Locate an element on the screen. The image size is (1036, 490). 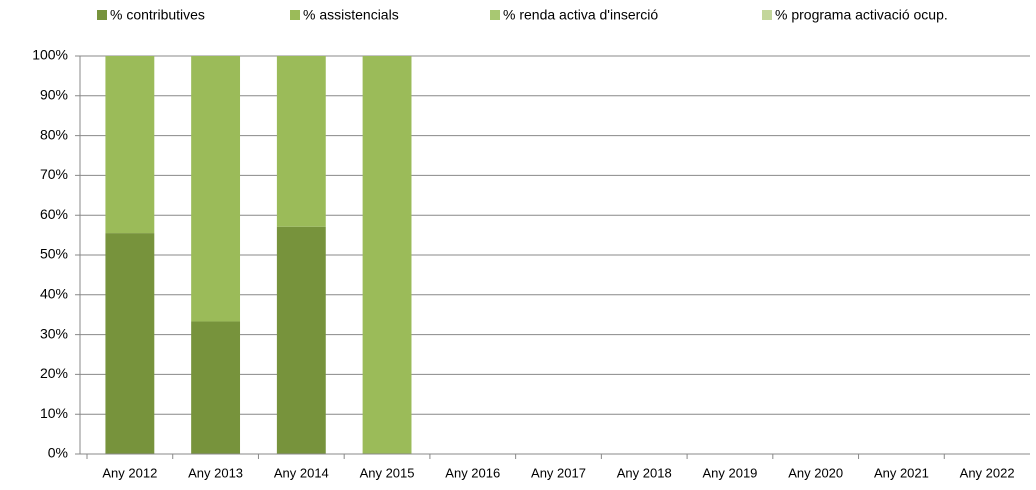
y-tick-label: 10% is located at coordinates (54, 413).